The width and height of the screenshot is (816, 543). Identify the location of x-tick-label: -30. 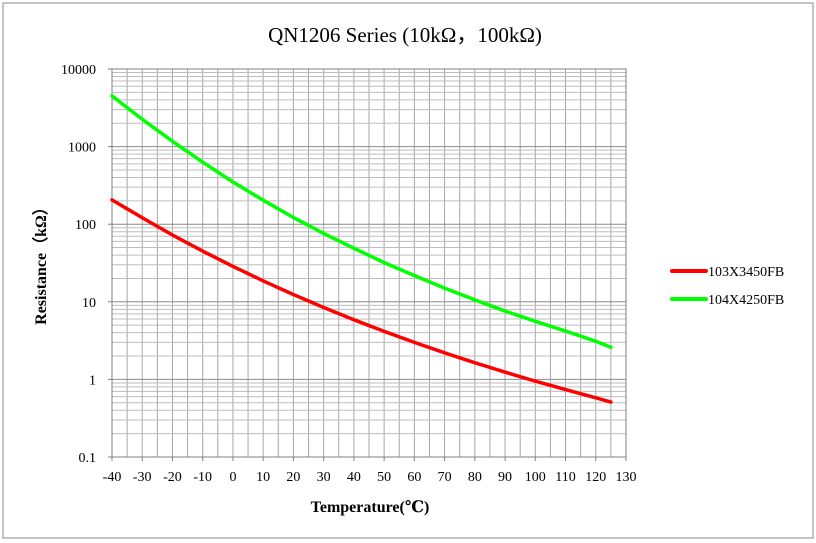
(142, 477).